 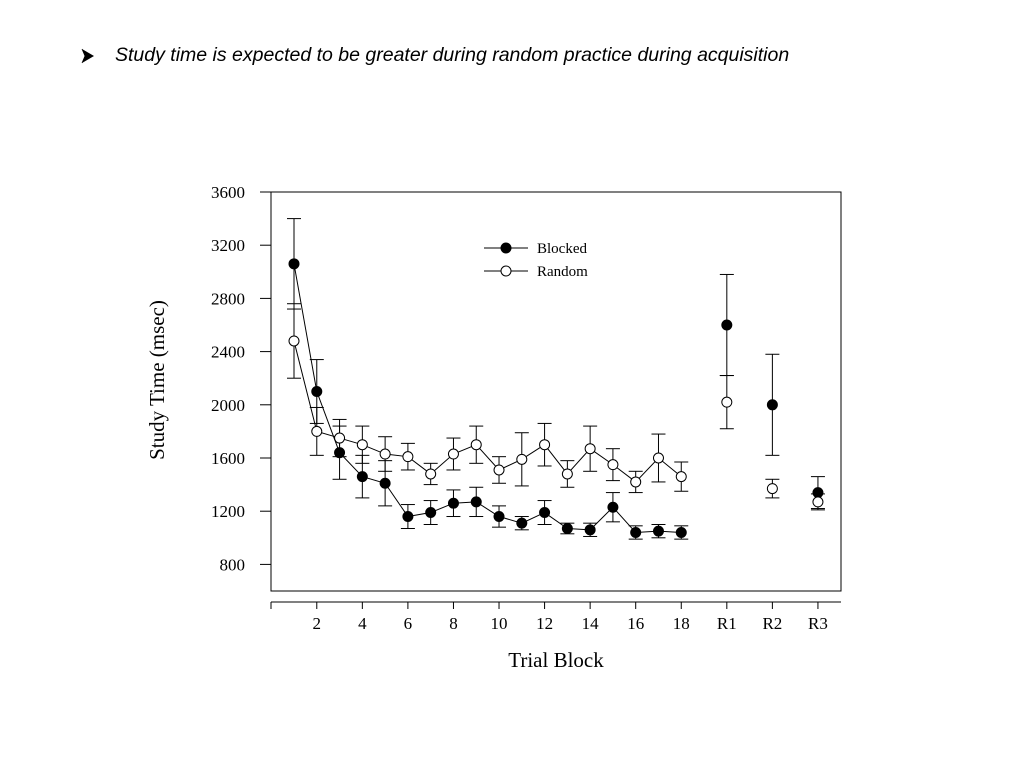 I want to click on x-tick-label: 18, so click(x=681, y=623).